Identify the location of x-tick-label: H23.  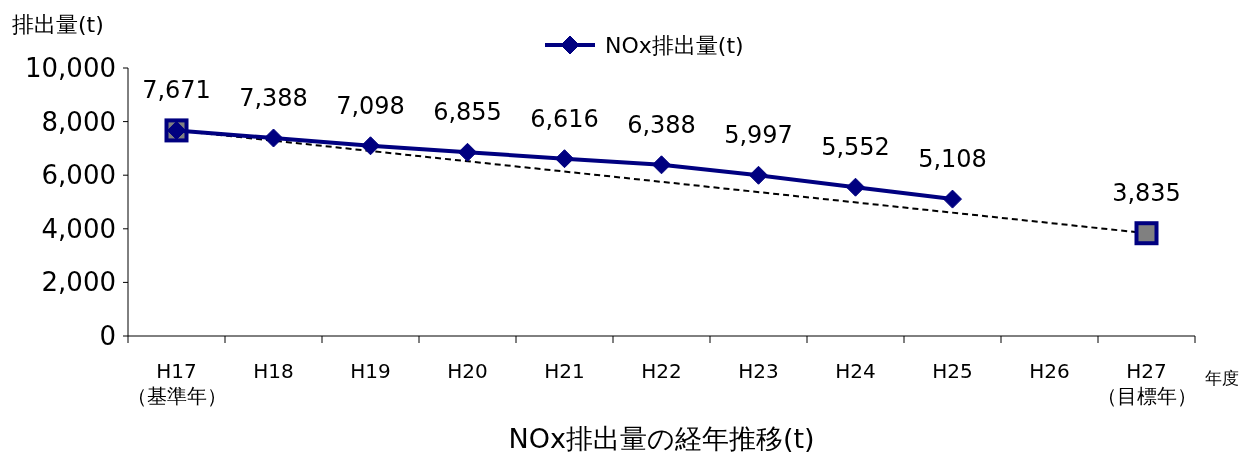
(758, 371).